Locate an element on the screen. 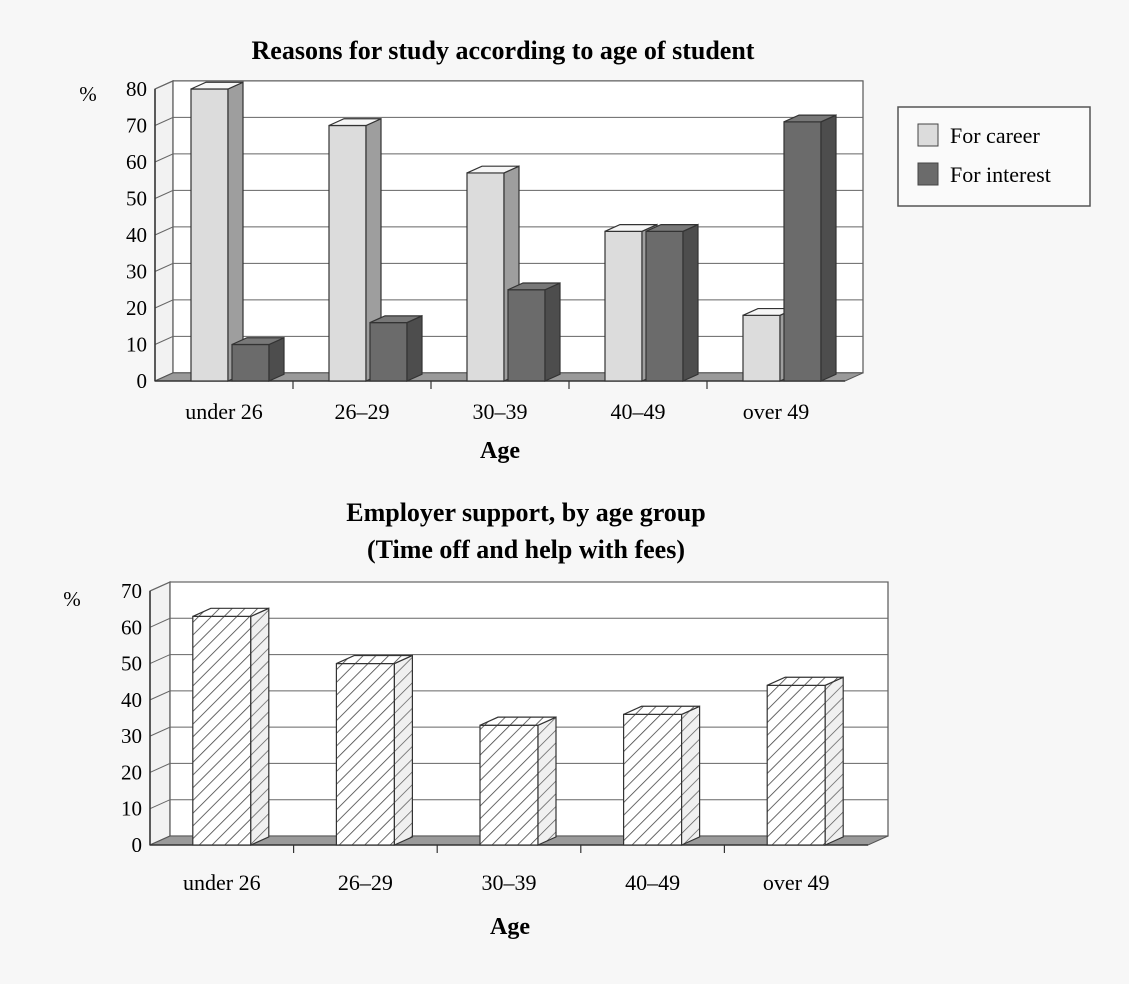  chart2-ylabel: % is located at coordinates (72, 599).